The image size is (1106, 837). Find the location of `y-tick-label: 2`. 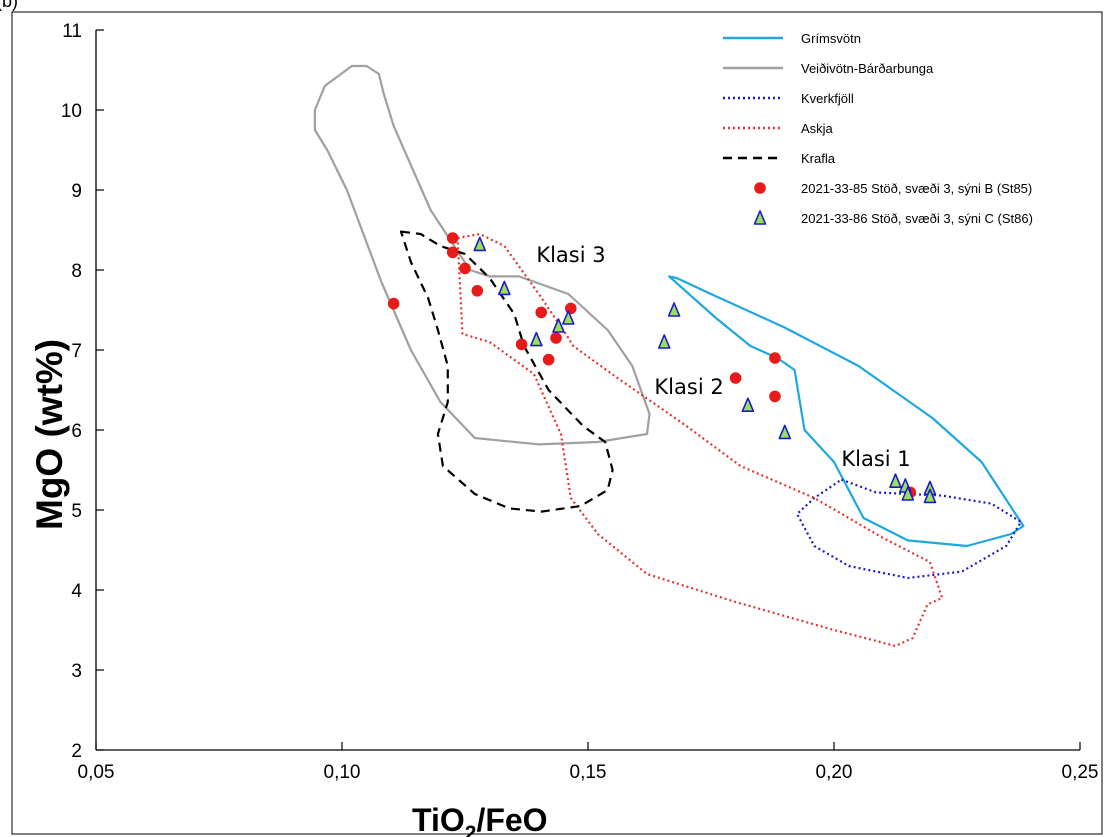

y-tick-label: 2 is located at coordinates (76, 751).